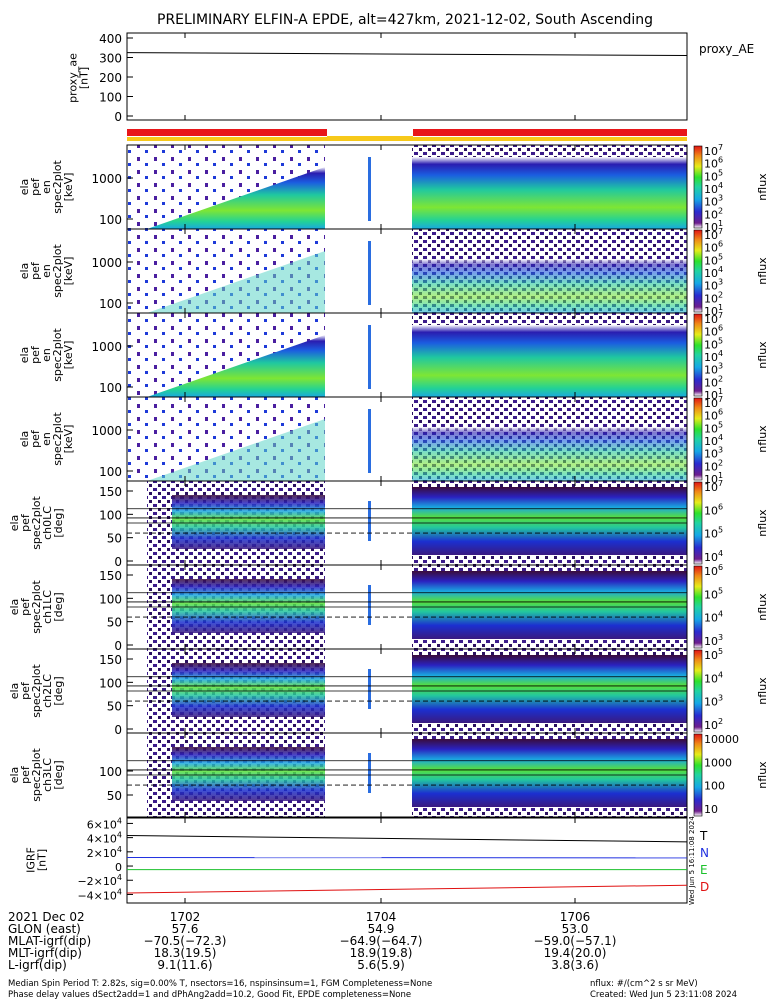 The image size is (775, 1000). Describe the element at coordinates (36, 775) in the screenshot. I see `spectrogram-ylabel: elapefspec2plotch3LC[deg]` at that location.